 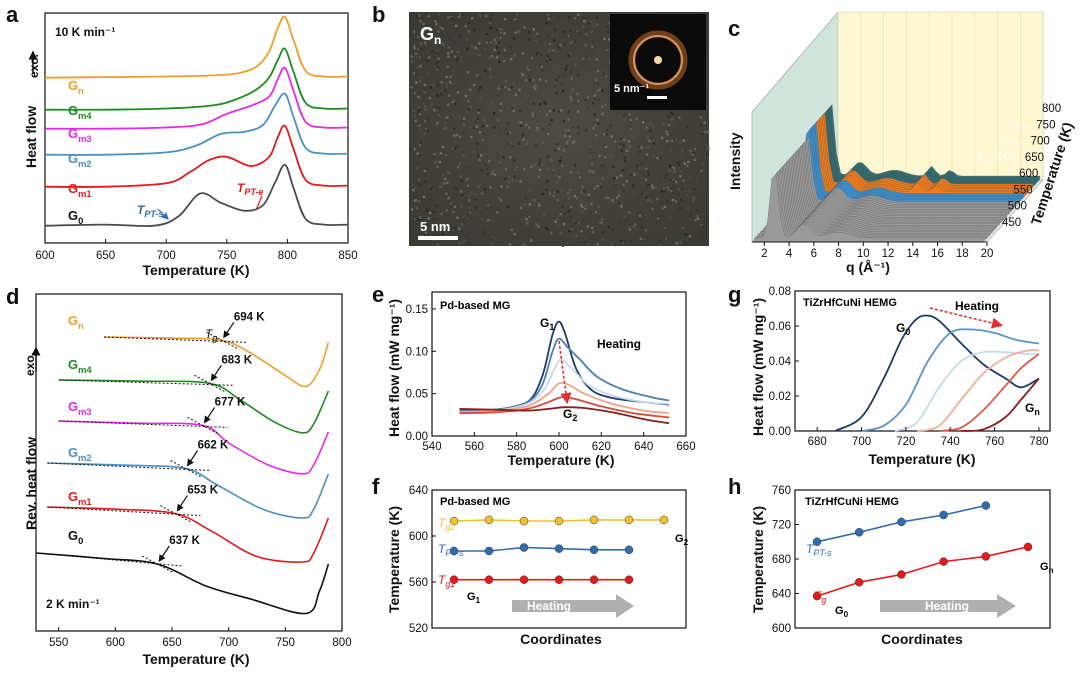 What do you see at coordinates (259, 203) in the screenshot?
I see `tpte-arrow-a` at bounding box center [259, 203].